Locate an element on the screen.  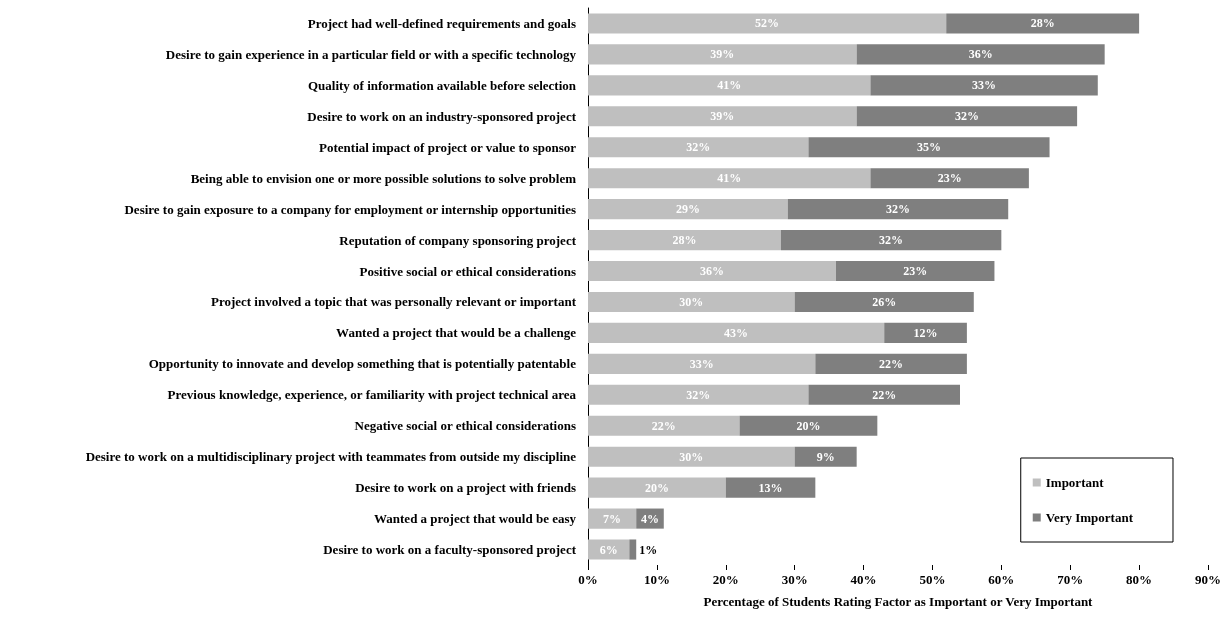
y-tick-label: Desire to work on a project with friends is located at coordinates (465, 488).